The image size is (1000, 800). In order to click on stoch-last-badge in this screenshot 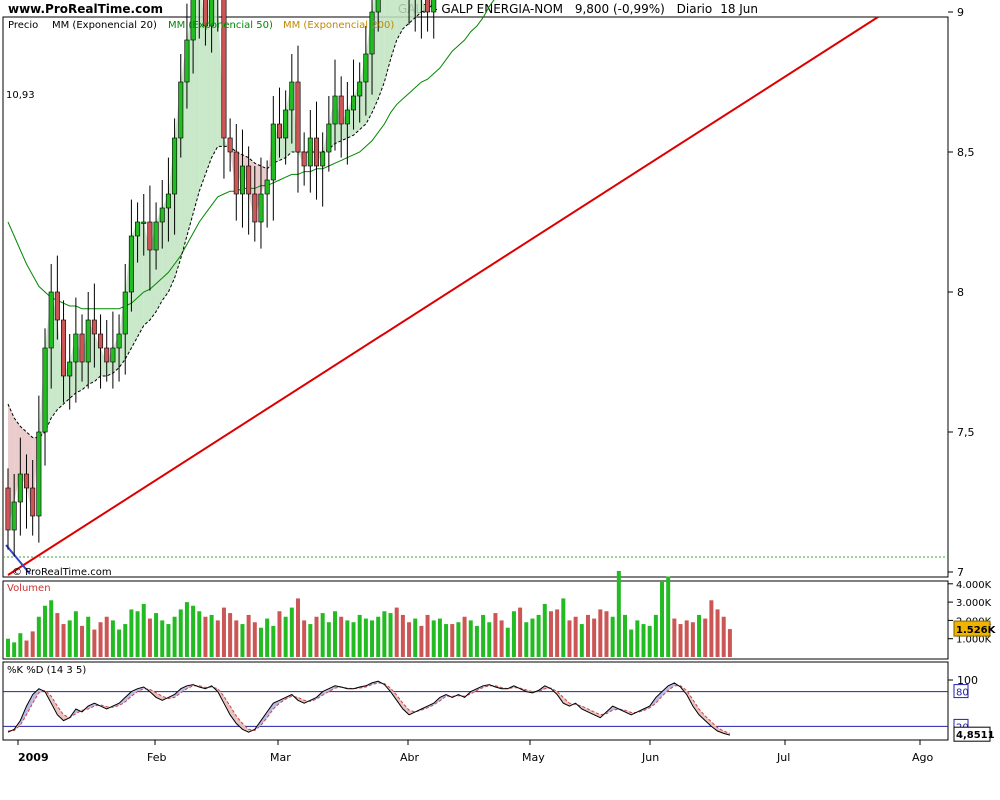, I will do `click(972, 734)`.